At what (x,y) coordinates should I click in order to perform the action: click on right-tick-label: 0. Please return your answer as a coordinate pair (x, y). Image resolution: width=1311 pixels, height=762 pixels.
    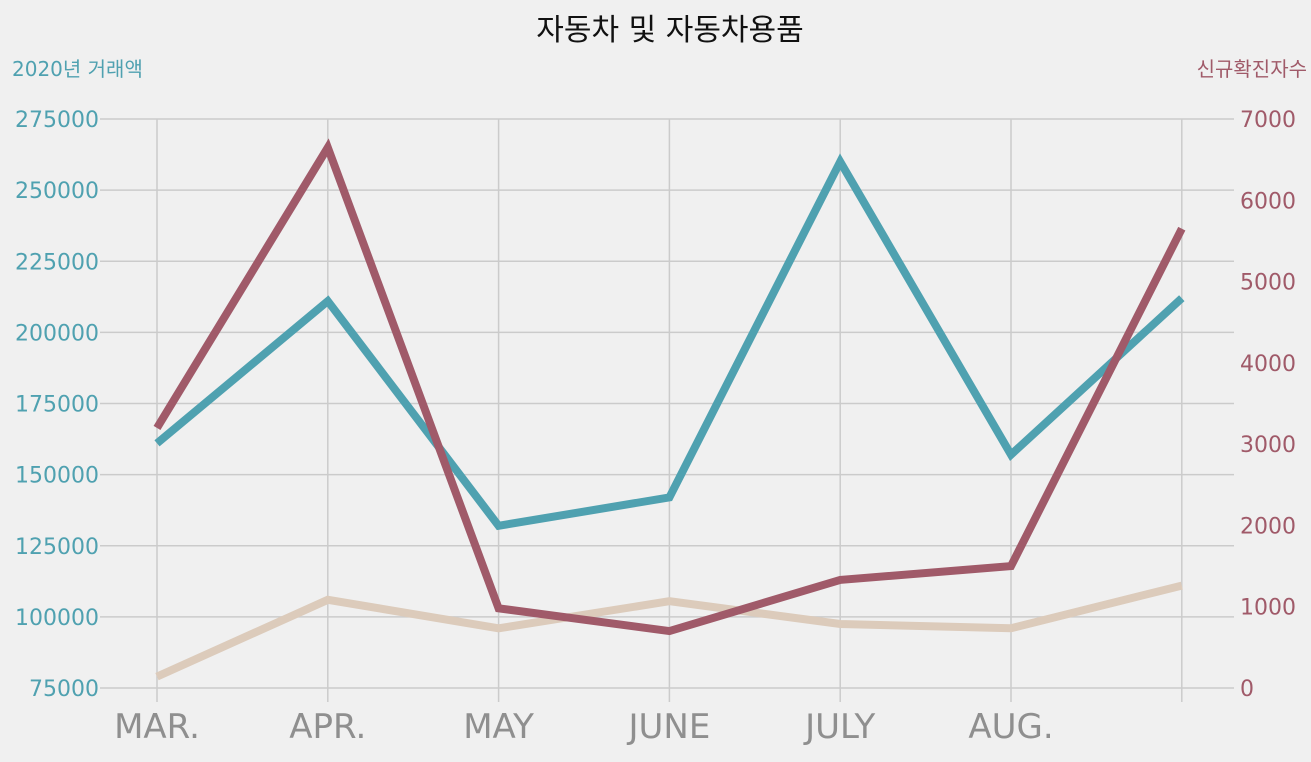
    Looking at the image, I should click on (1247, 689).